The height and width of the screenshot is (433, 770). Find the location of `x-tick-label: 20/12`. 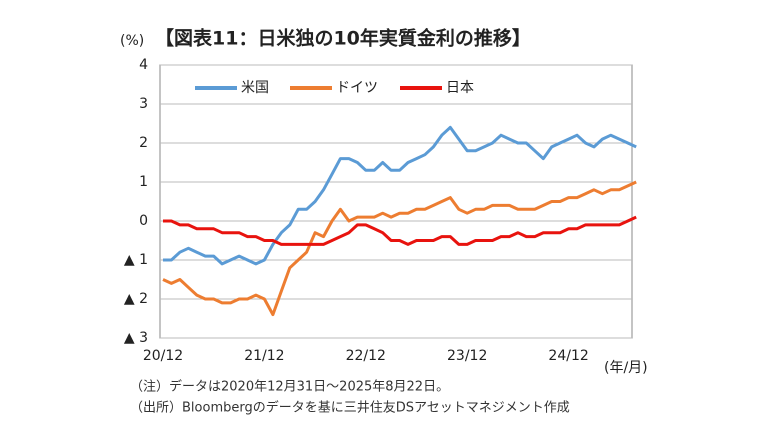

x-tick-label: 20/12 is located at coordinates (163, 356).